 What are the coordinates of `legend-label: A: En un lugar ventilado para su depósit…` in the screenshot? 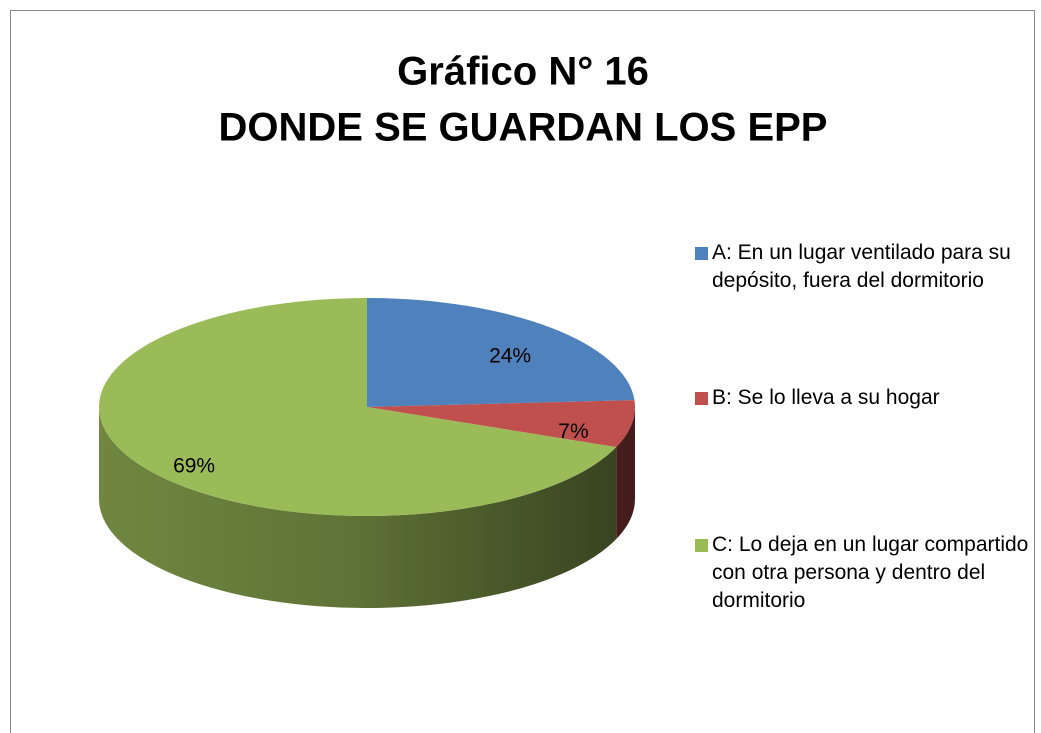 It's located at (864, 266).